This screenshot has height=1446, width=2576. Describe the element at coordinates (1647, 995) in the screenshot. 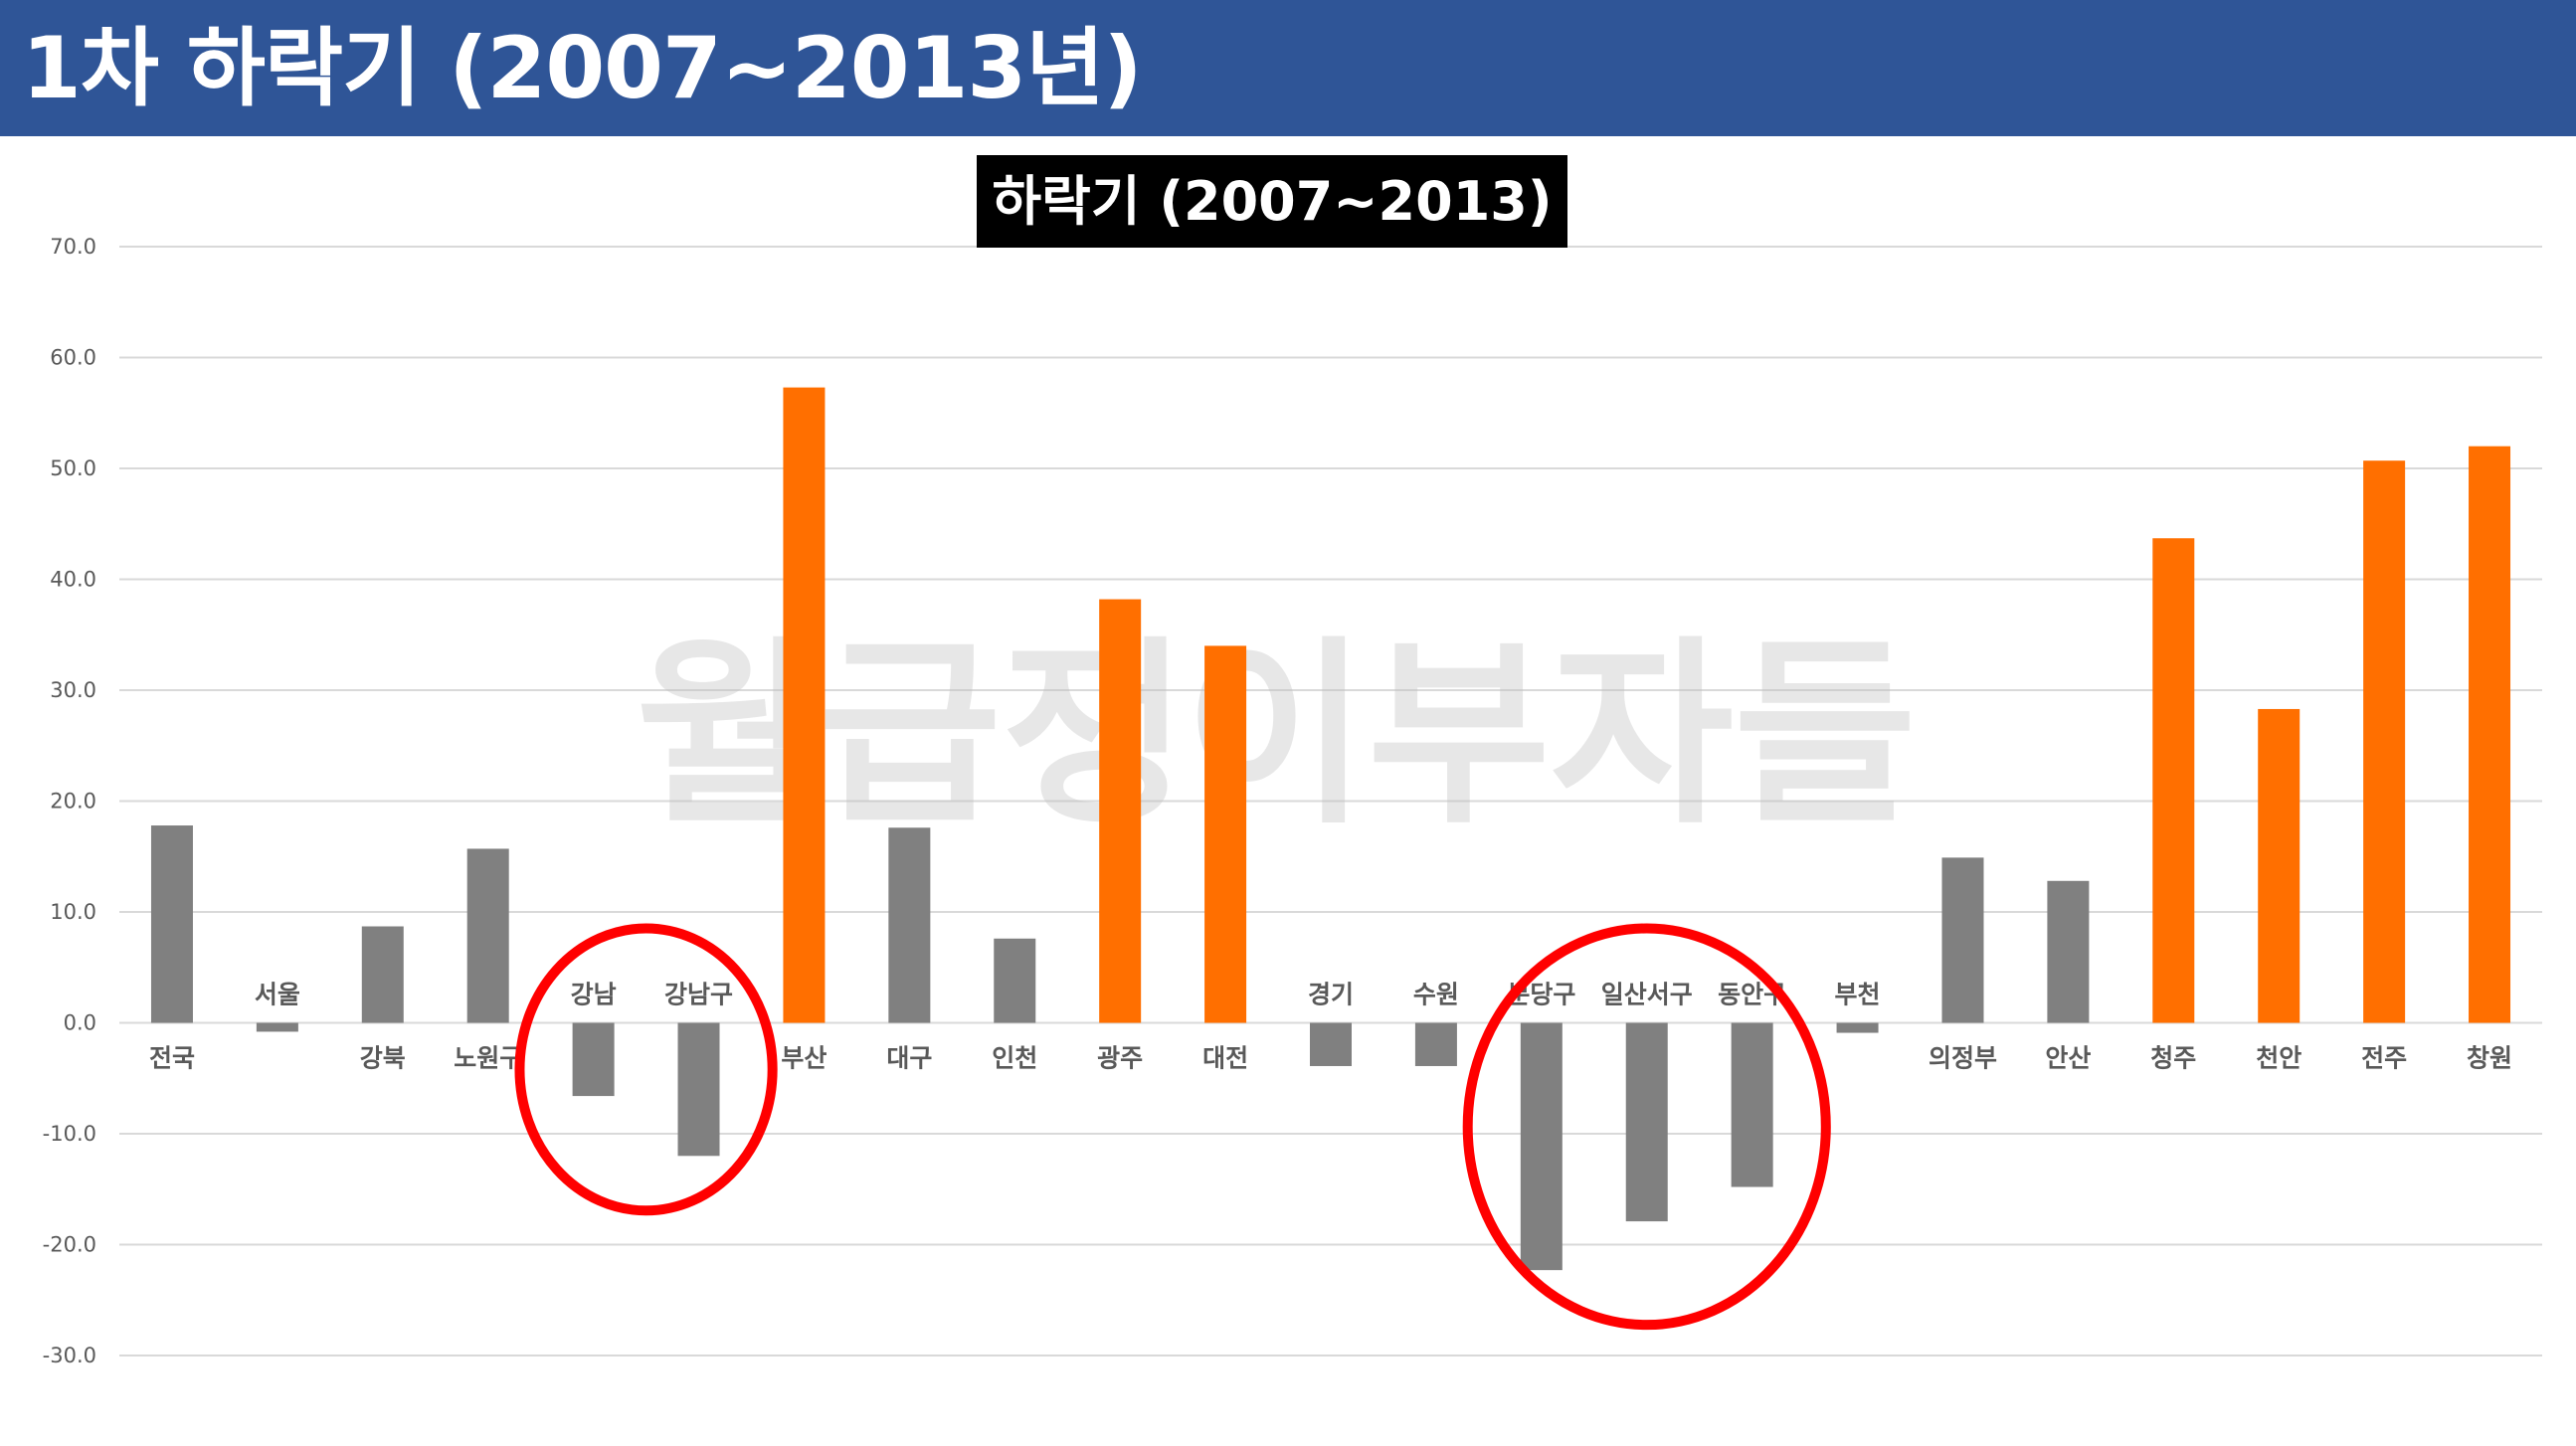

I see `category-label: 일산서구` at that location.